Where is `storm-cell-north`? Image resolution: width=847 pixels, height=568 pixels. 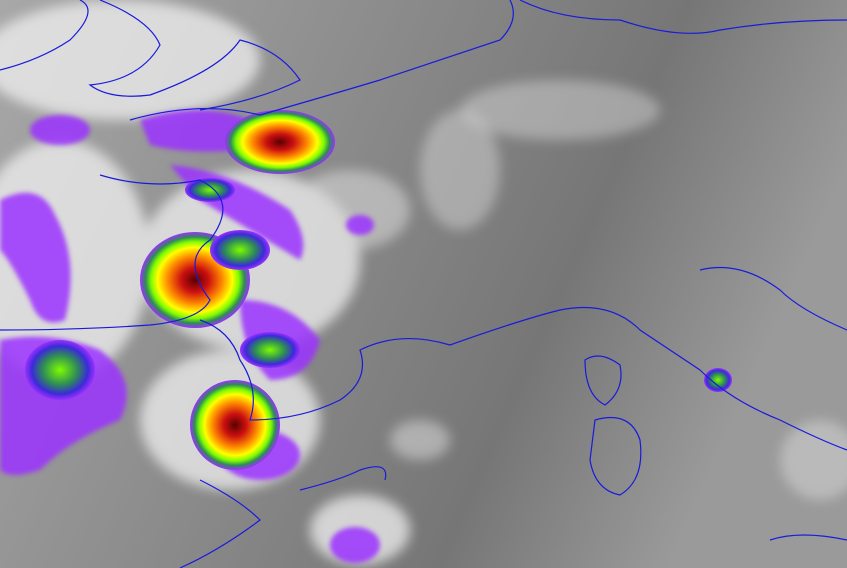 storm-cell-north is located at coordinates (280, 142).